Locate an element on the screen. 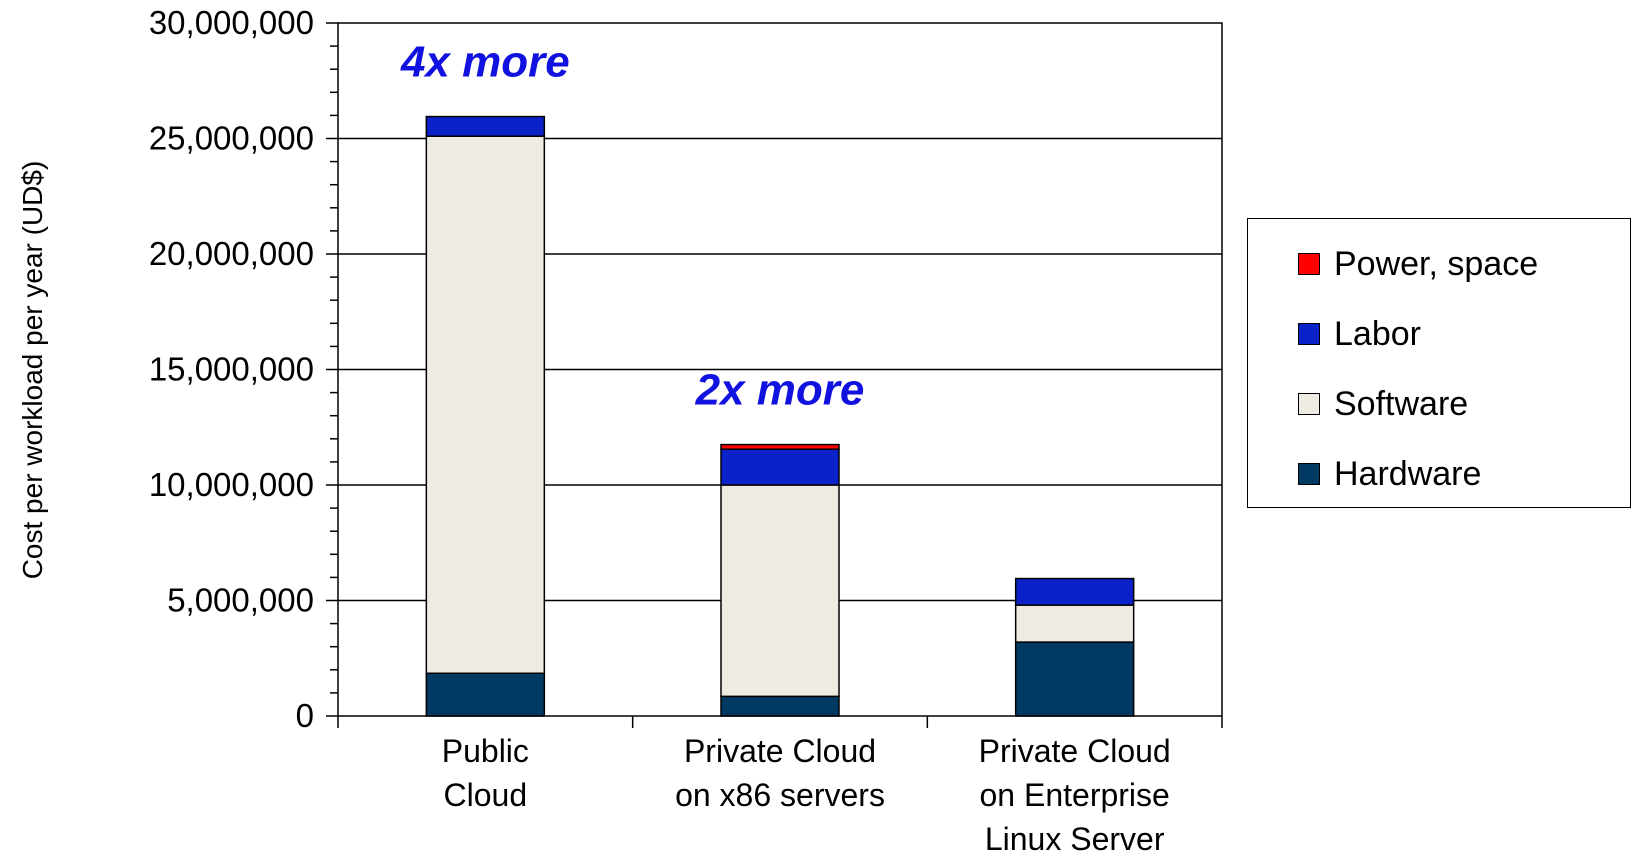 Image resolution: width=1633 pixels, height=856 pixels. legend-label-software: Software is located at coordinates (1401, 403).